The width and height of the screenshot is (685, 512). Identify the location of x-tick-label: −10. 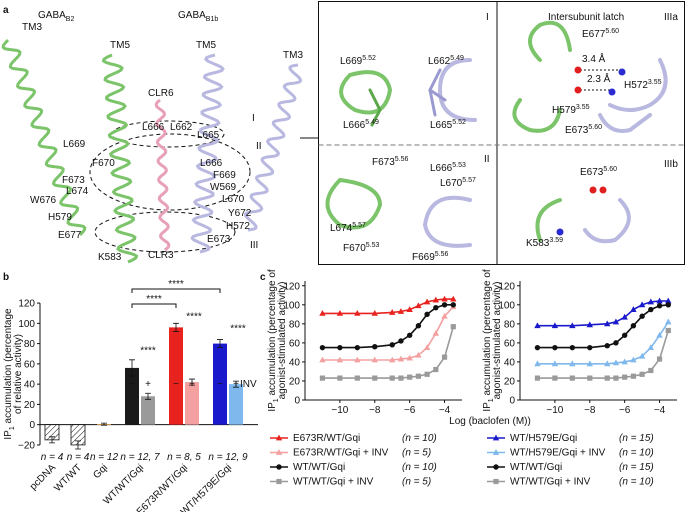
(339, 410).